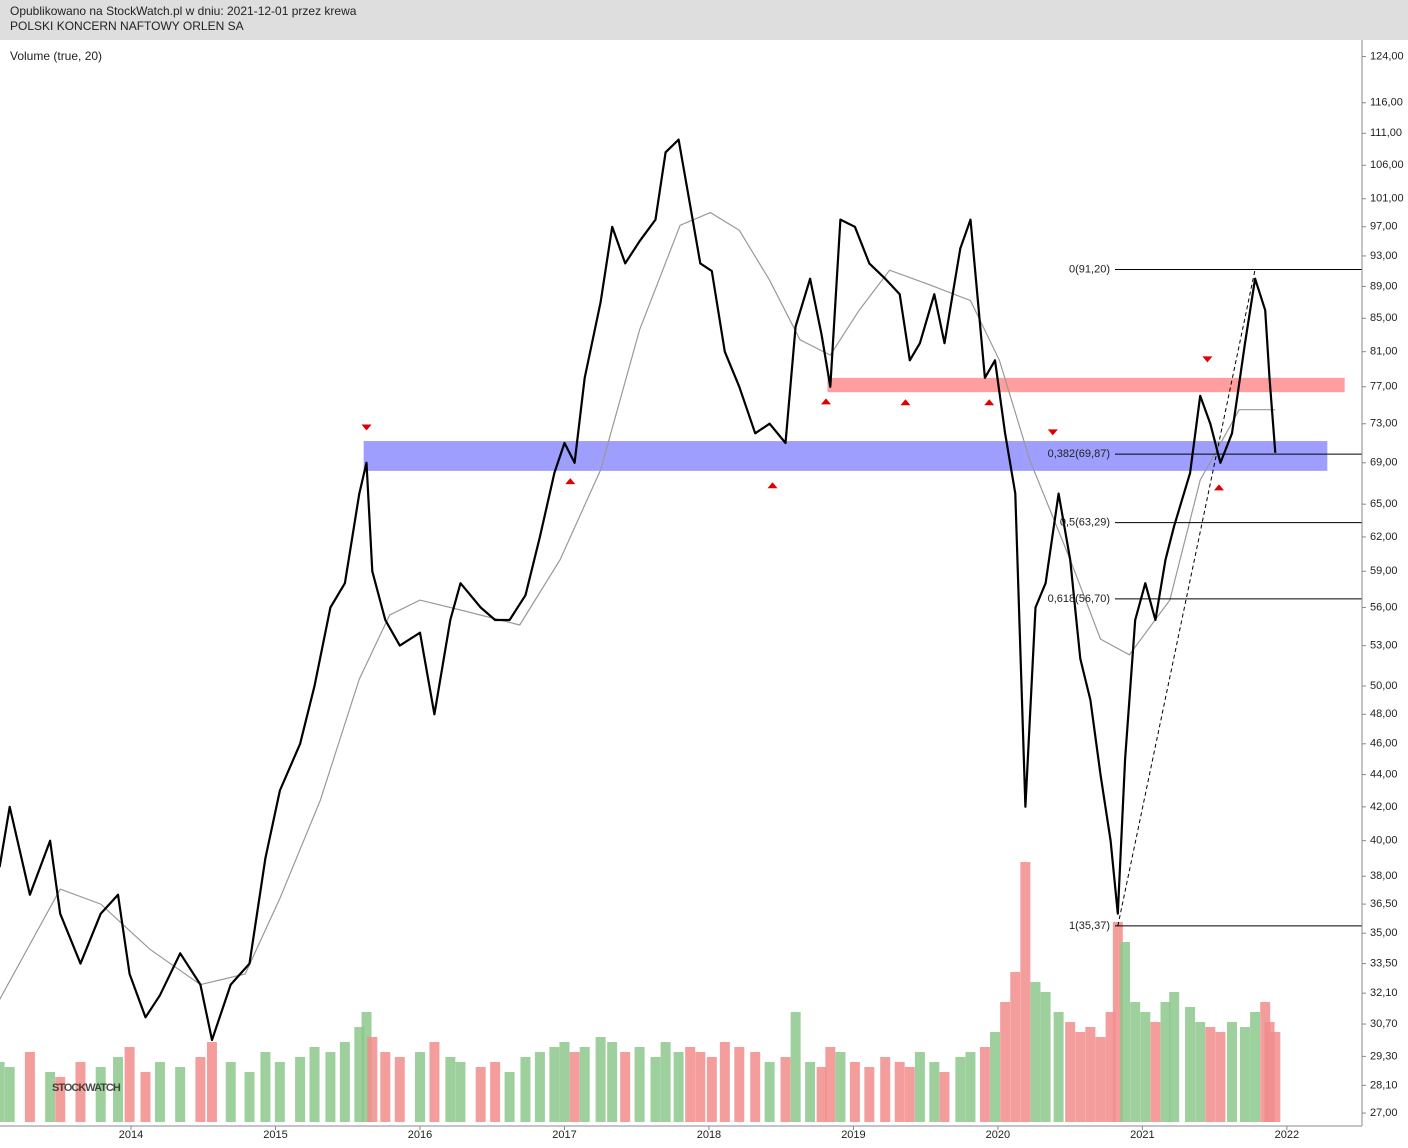  What do you see at coordinates (1384, 1085) in the screenshot?
I see `y-tick-label: 28,10` at bounding box center [1384, 1085].